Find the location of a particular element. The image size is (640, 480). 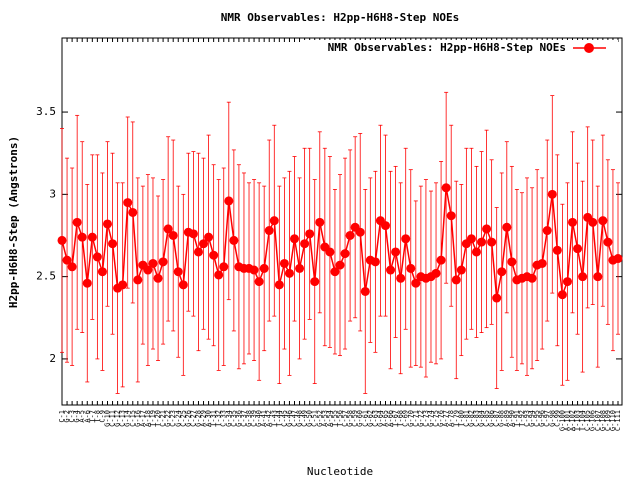

x-tick-label: G-38 is located at coordinates (249, 418).